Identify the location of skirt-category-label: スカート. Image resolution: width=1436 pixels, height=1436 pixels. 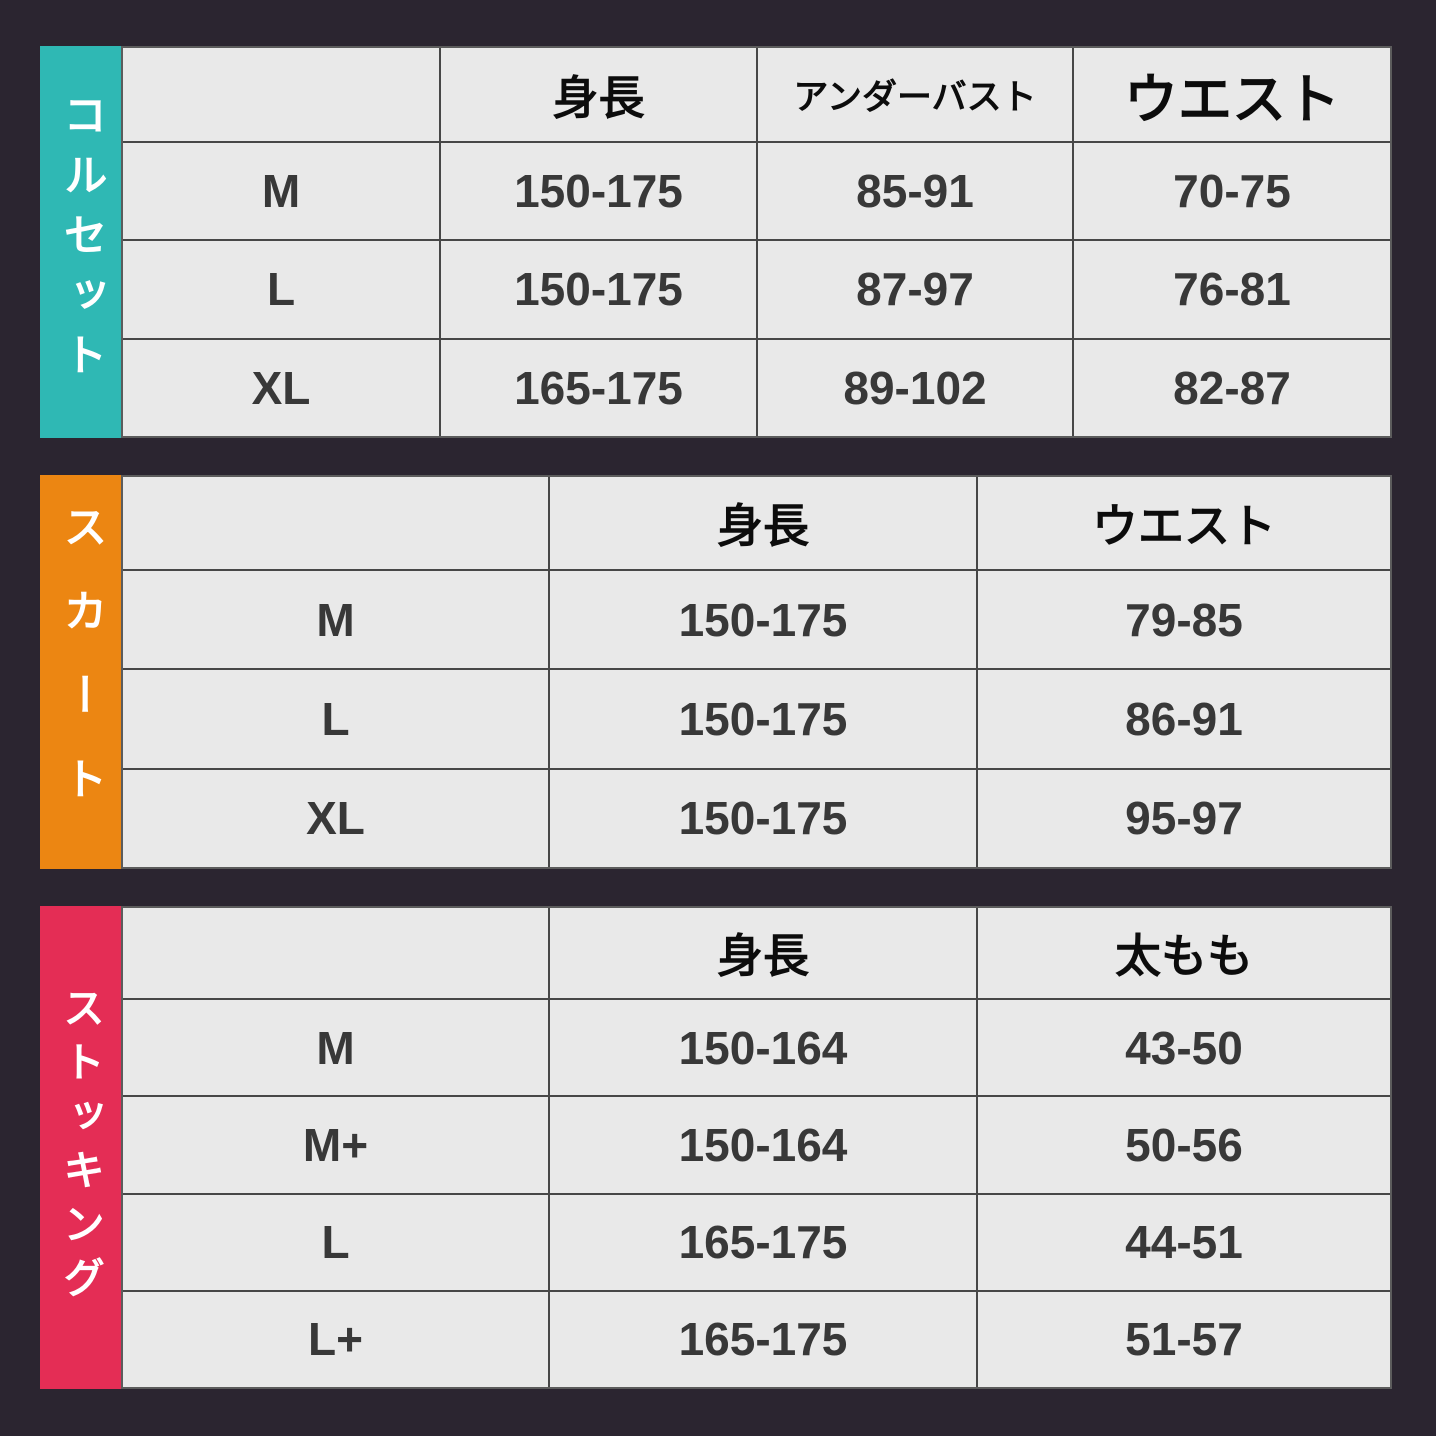
(81, 672).